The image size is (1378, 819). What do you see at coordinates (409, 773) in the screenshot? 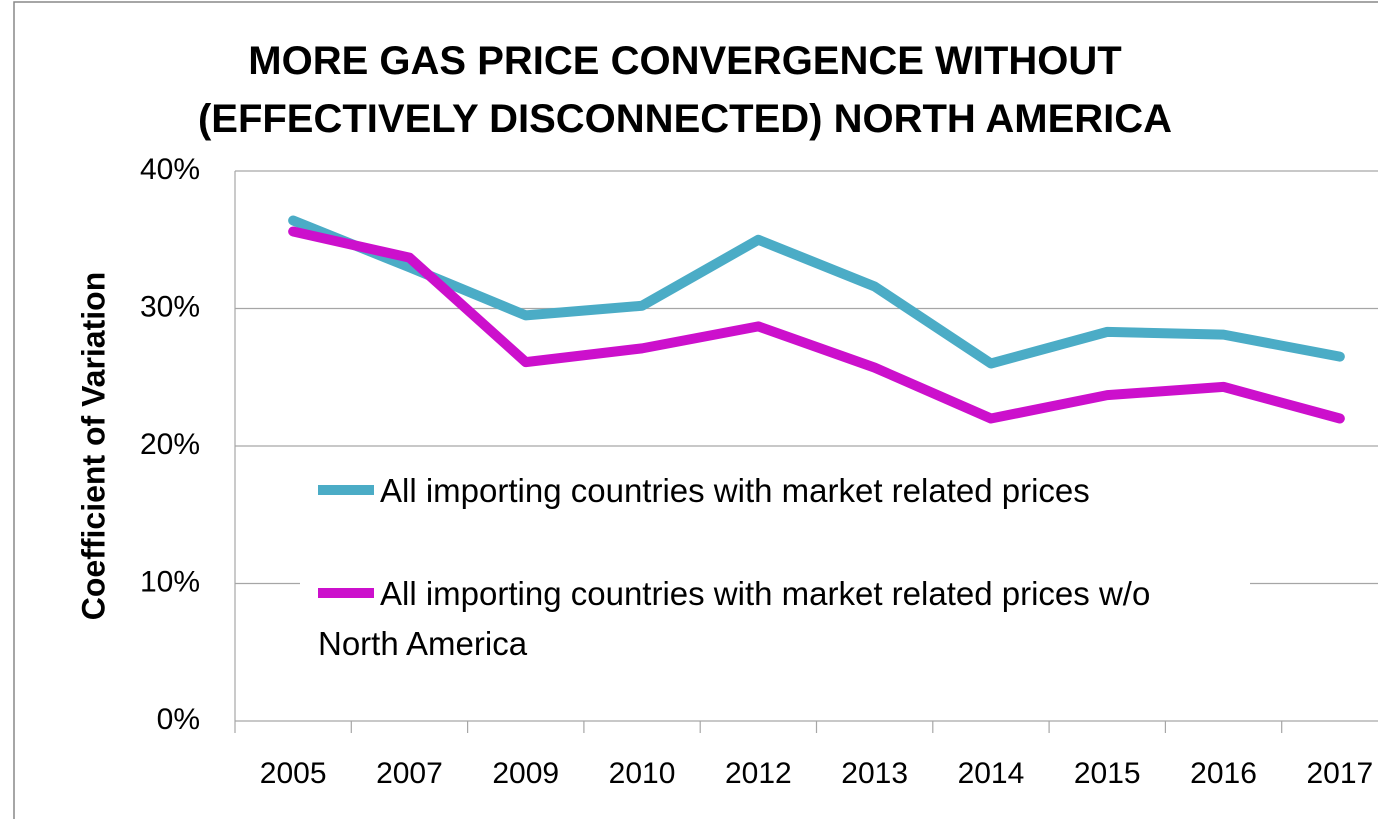
I see `x-tick-label: 2007` at bounding box center [409, 773].